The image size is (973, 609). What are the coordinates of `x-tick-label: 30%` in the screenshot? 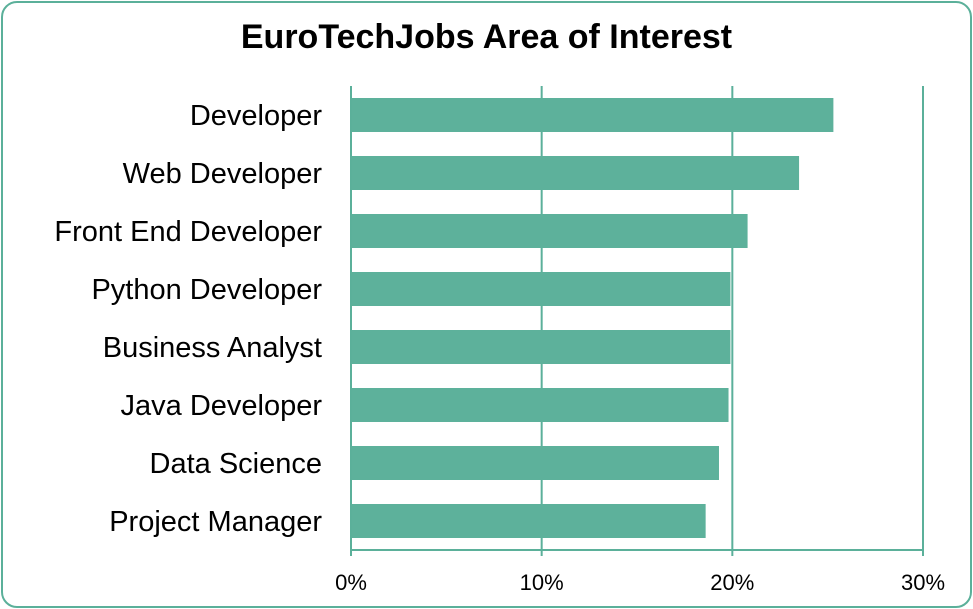 It's located at (923, 582).